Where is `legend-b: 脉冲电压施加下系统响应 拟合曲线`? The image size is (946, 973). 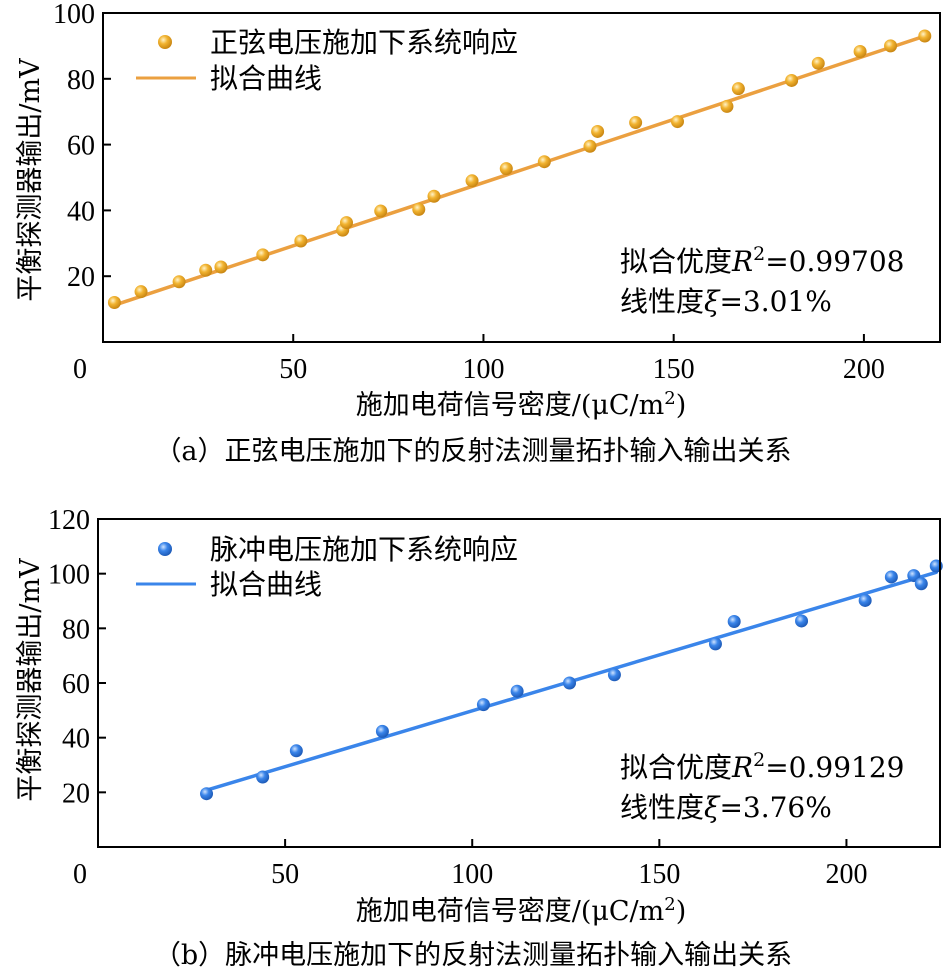 legend-b: 脉冲电压施加下系统响应 拟合曲线 is located at coordinates (327, 567).